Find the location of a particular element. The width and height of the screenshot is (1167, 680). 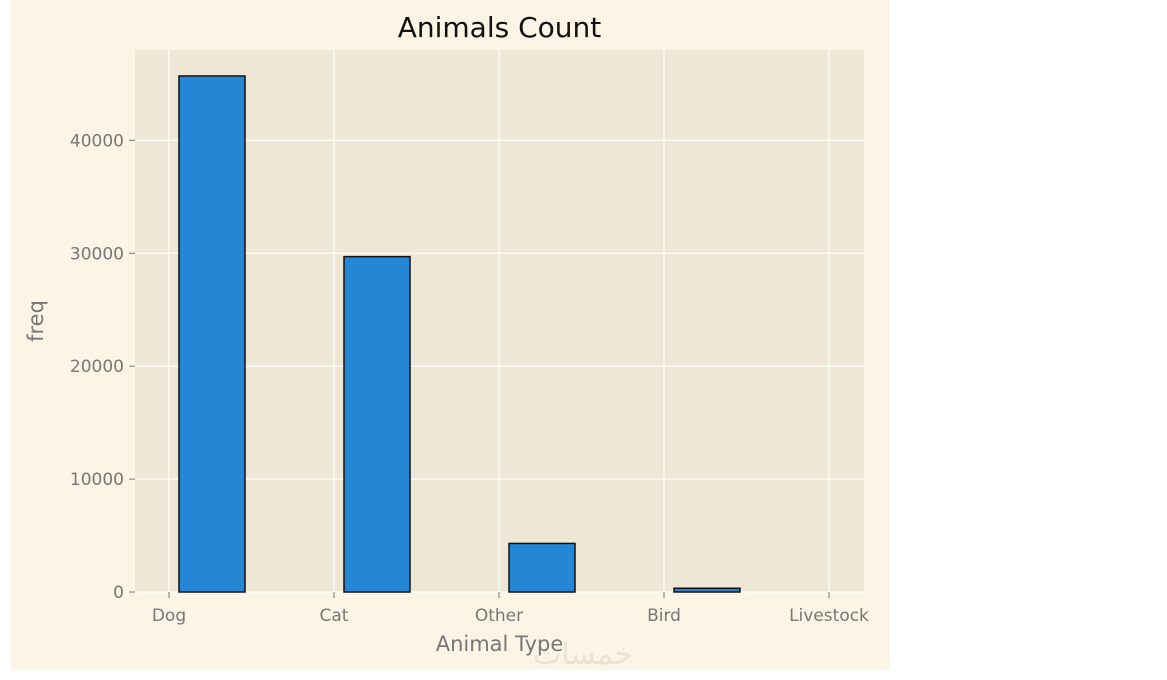

x-tick-label: Cat is located at coordinates (334, 616).